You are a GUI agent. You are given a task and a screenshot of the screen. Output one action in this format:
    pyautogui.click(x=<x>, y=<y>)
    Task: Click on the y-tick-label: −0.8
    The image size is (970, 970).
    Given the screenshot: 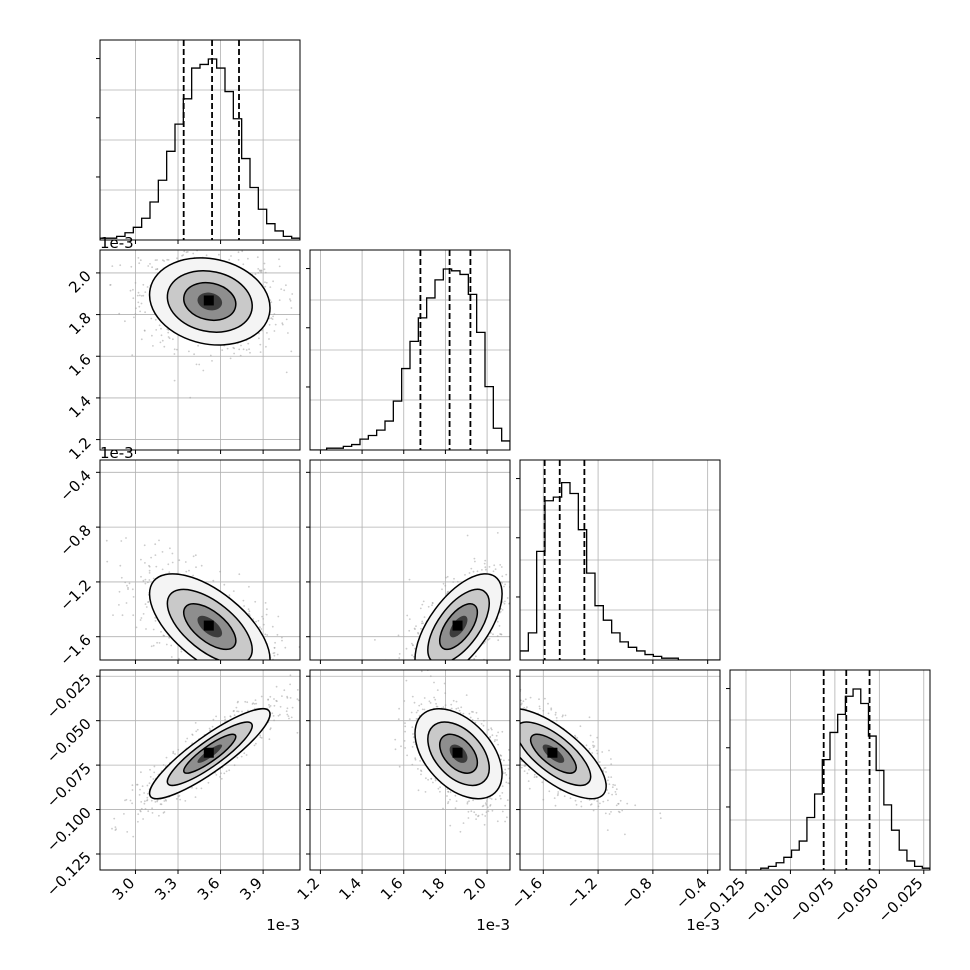 What is the action you would take?
    pyautogui.click(x=75, y=540)
    